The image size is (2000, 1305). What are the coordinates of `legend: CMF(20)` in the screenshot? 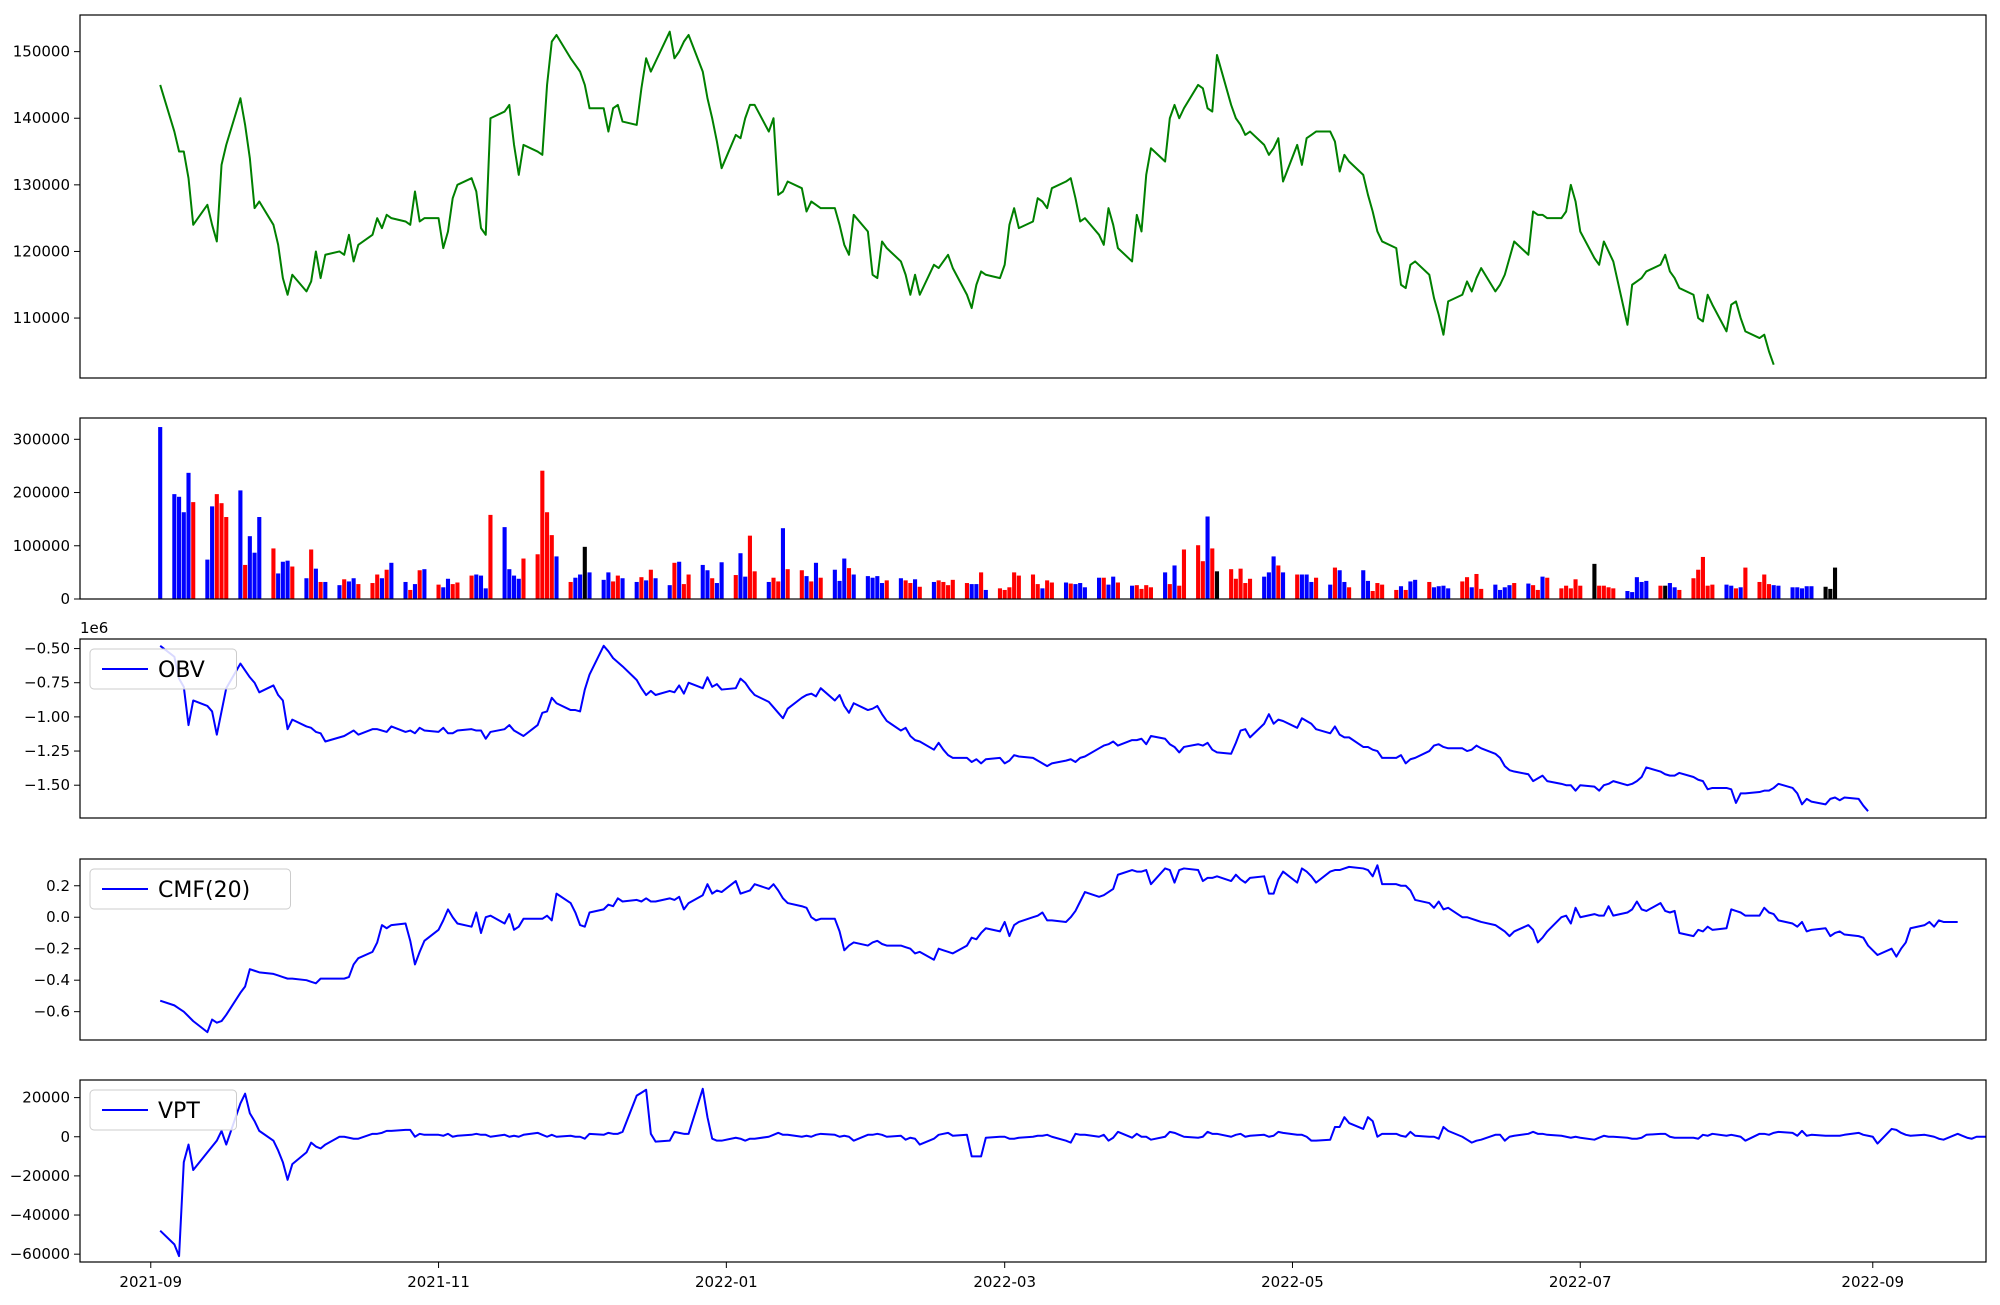 It's located at (190, 889).